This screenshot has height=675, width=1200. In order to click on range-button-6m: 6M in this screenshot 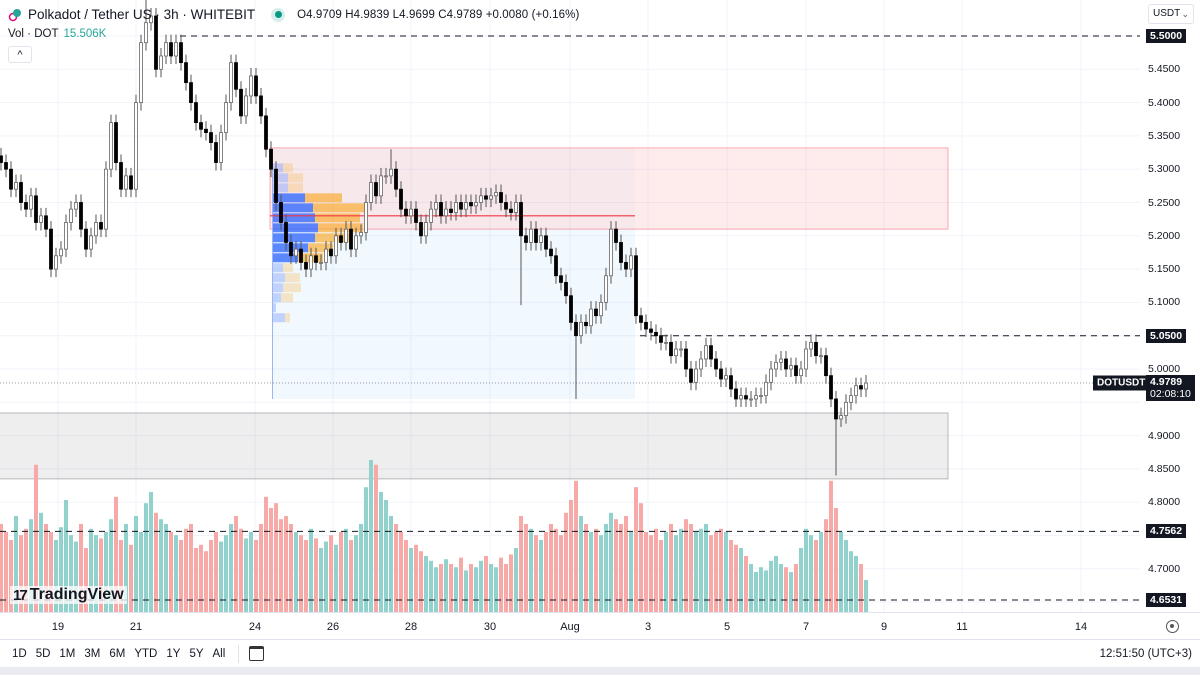, I will do `click(117, 654)`.